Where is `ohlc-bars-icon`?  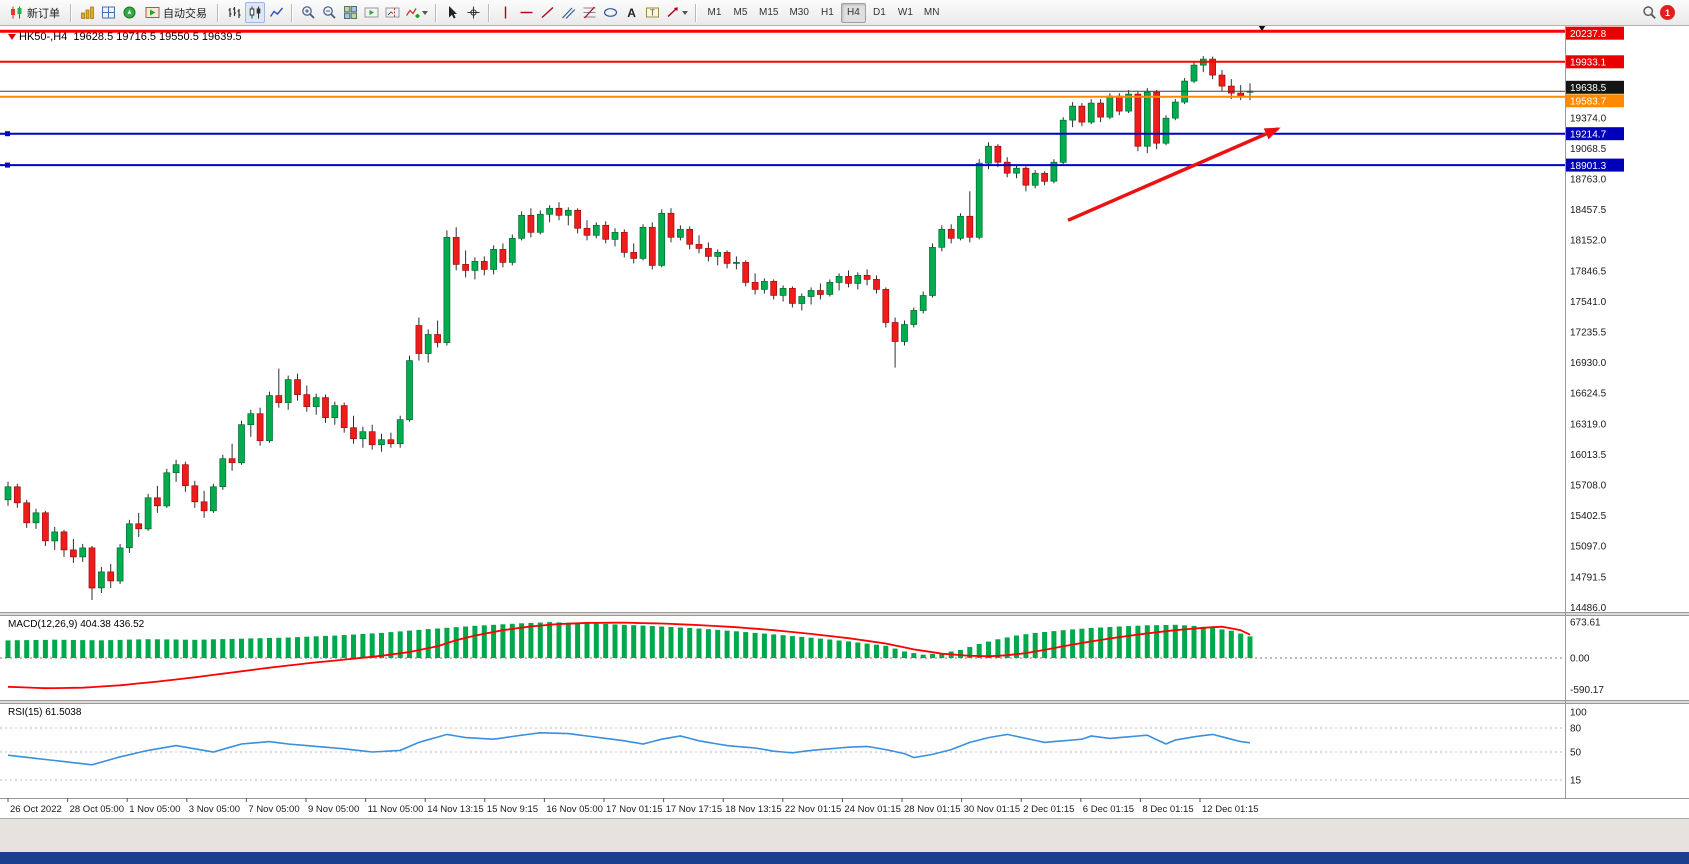
ohlc-bars-icon is located at coordinates (234, 12).